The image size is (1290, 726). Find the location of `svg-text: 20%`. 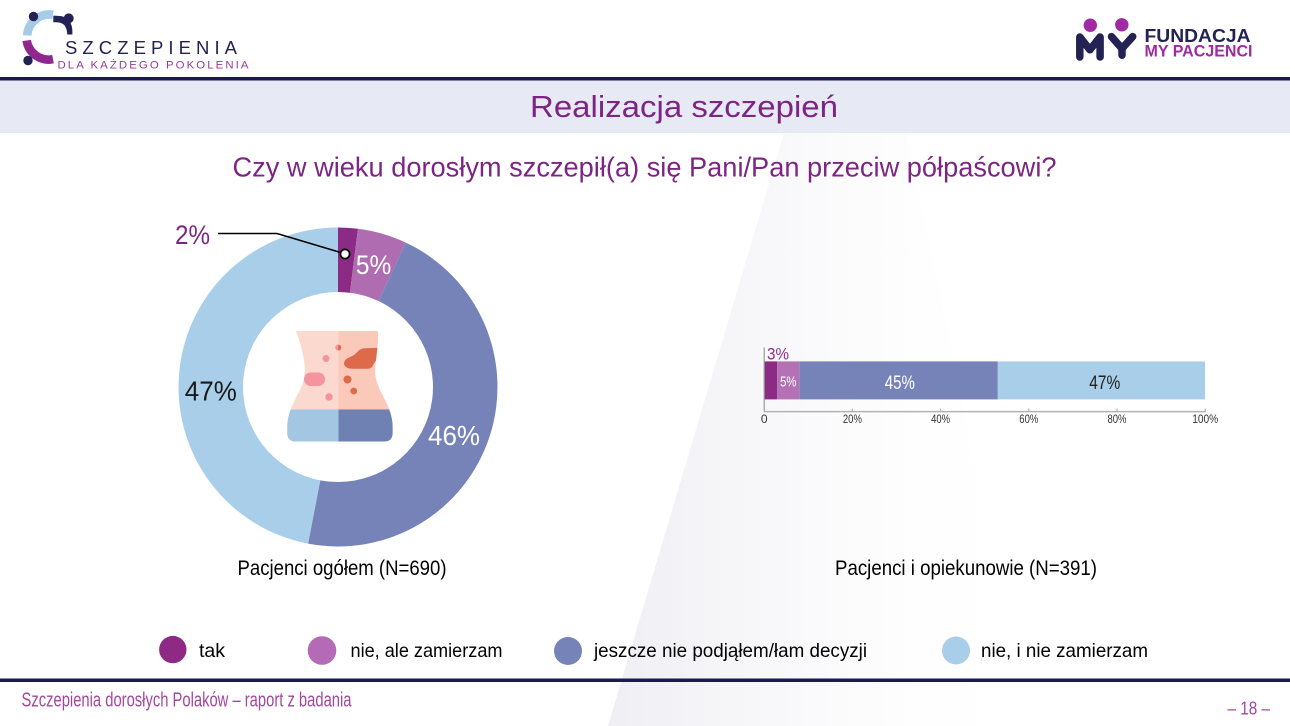

svg-text: 20% is located at coordinates (852, 419).